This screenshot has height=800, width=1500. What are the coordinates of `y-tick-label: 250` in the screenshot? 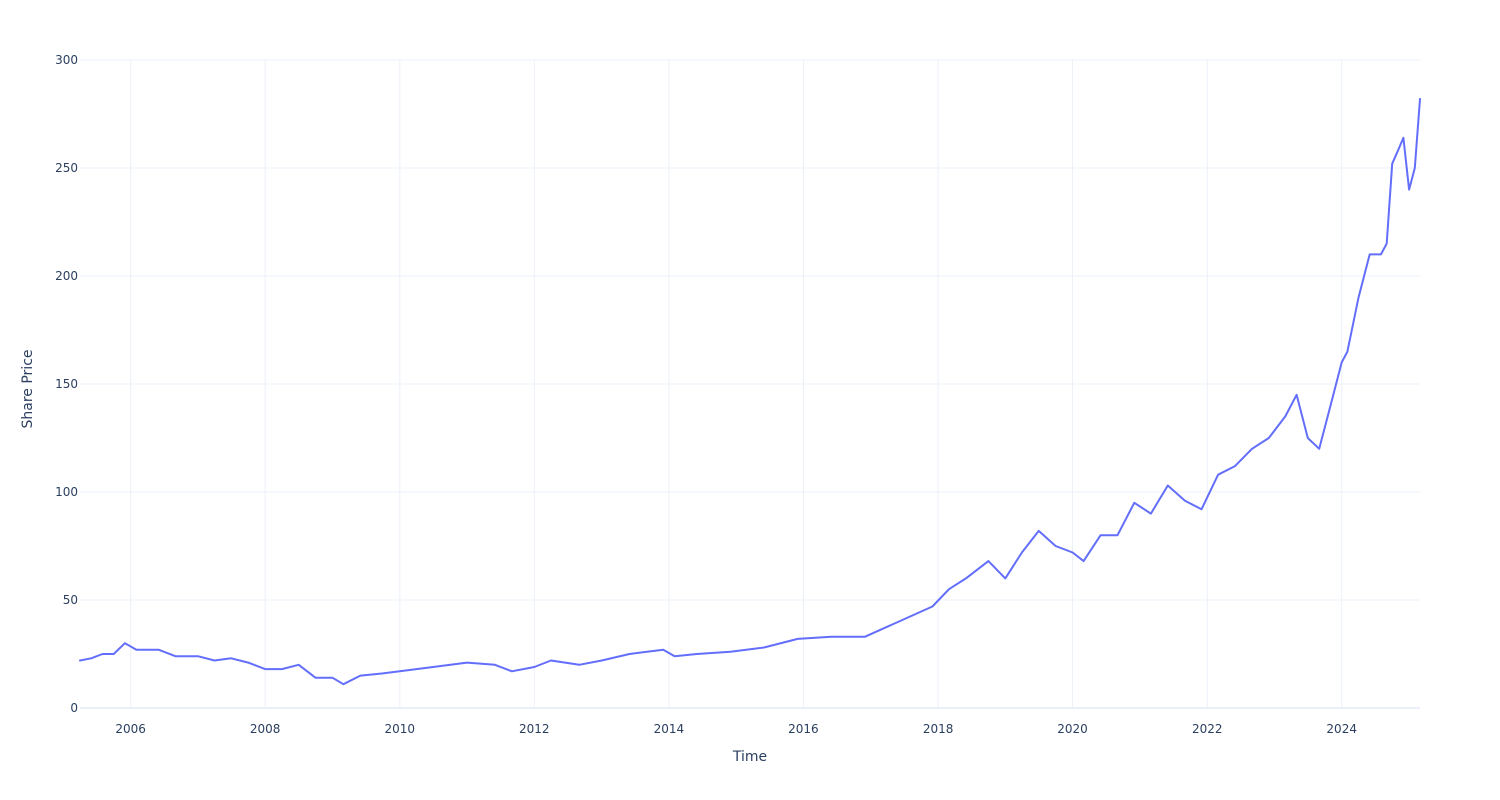 It's located at (66, 168).